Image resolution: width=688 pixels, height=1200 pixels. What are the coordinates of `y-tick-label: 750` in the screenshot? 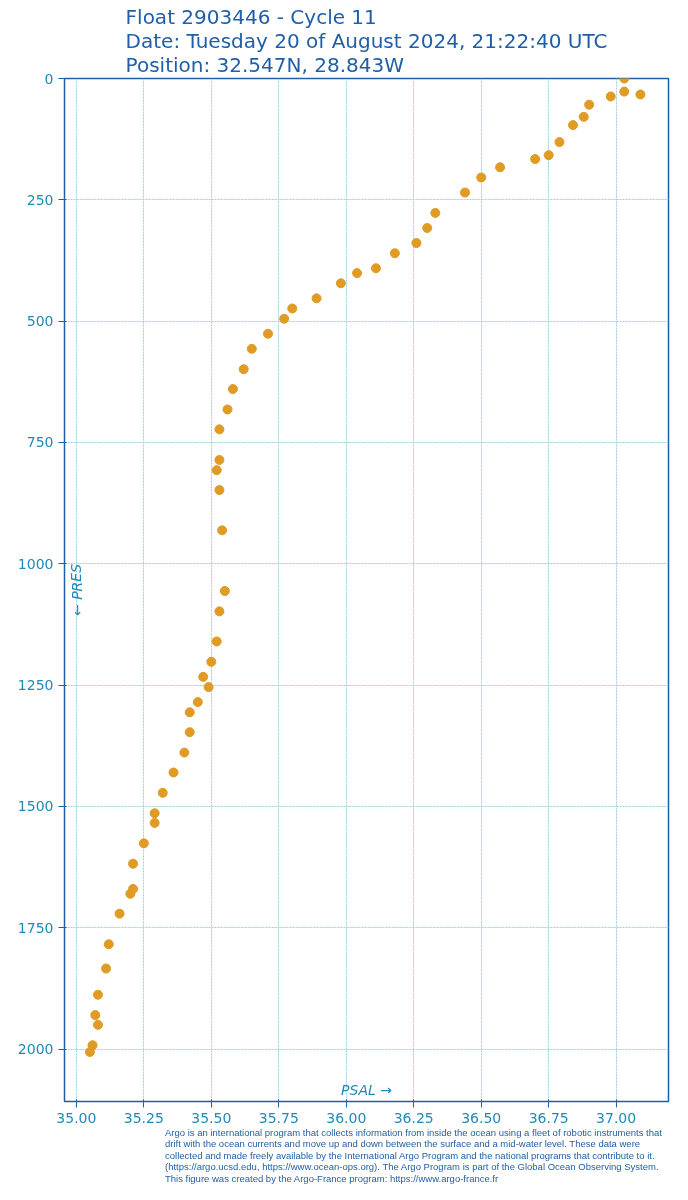 It's located at (40, 442).